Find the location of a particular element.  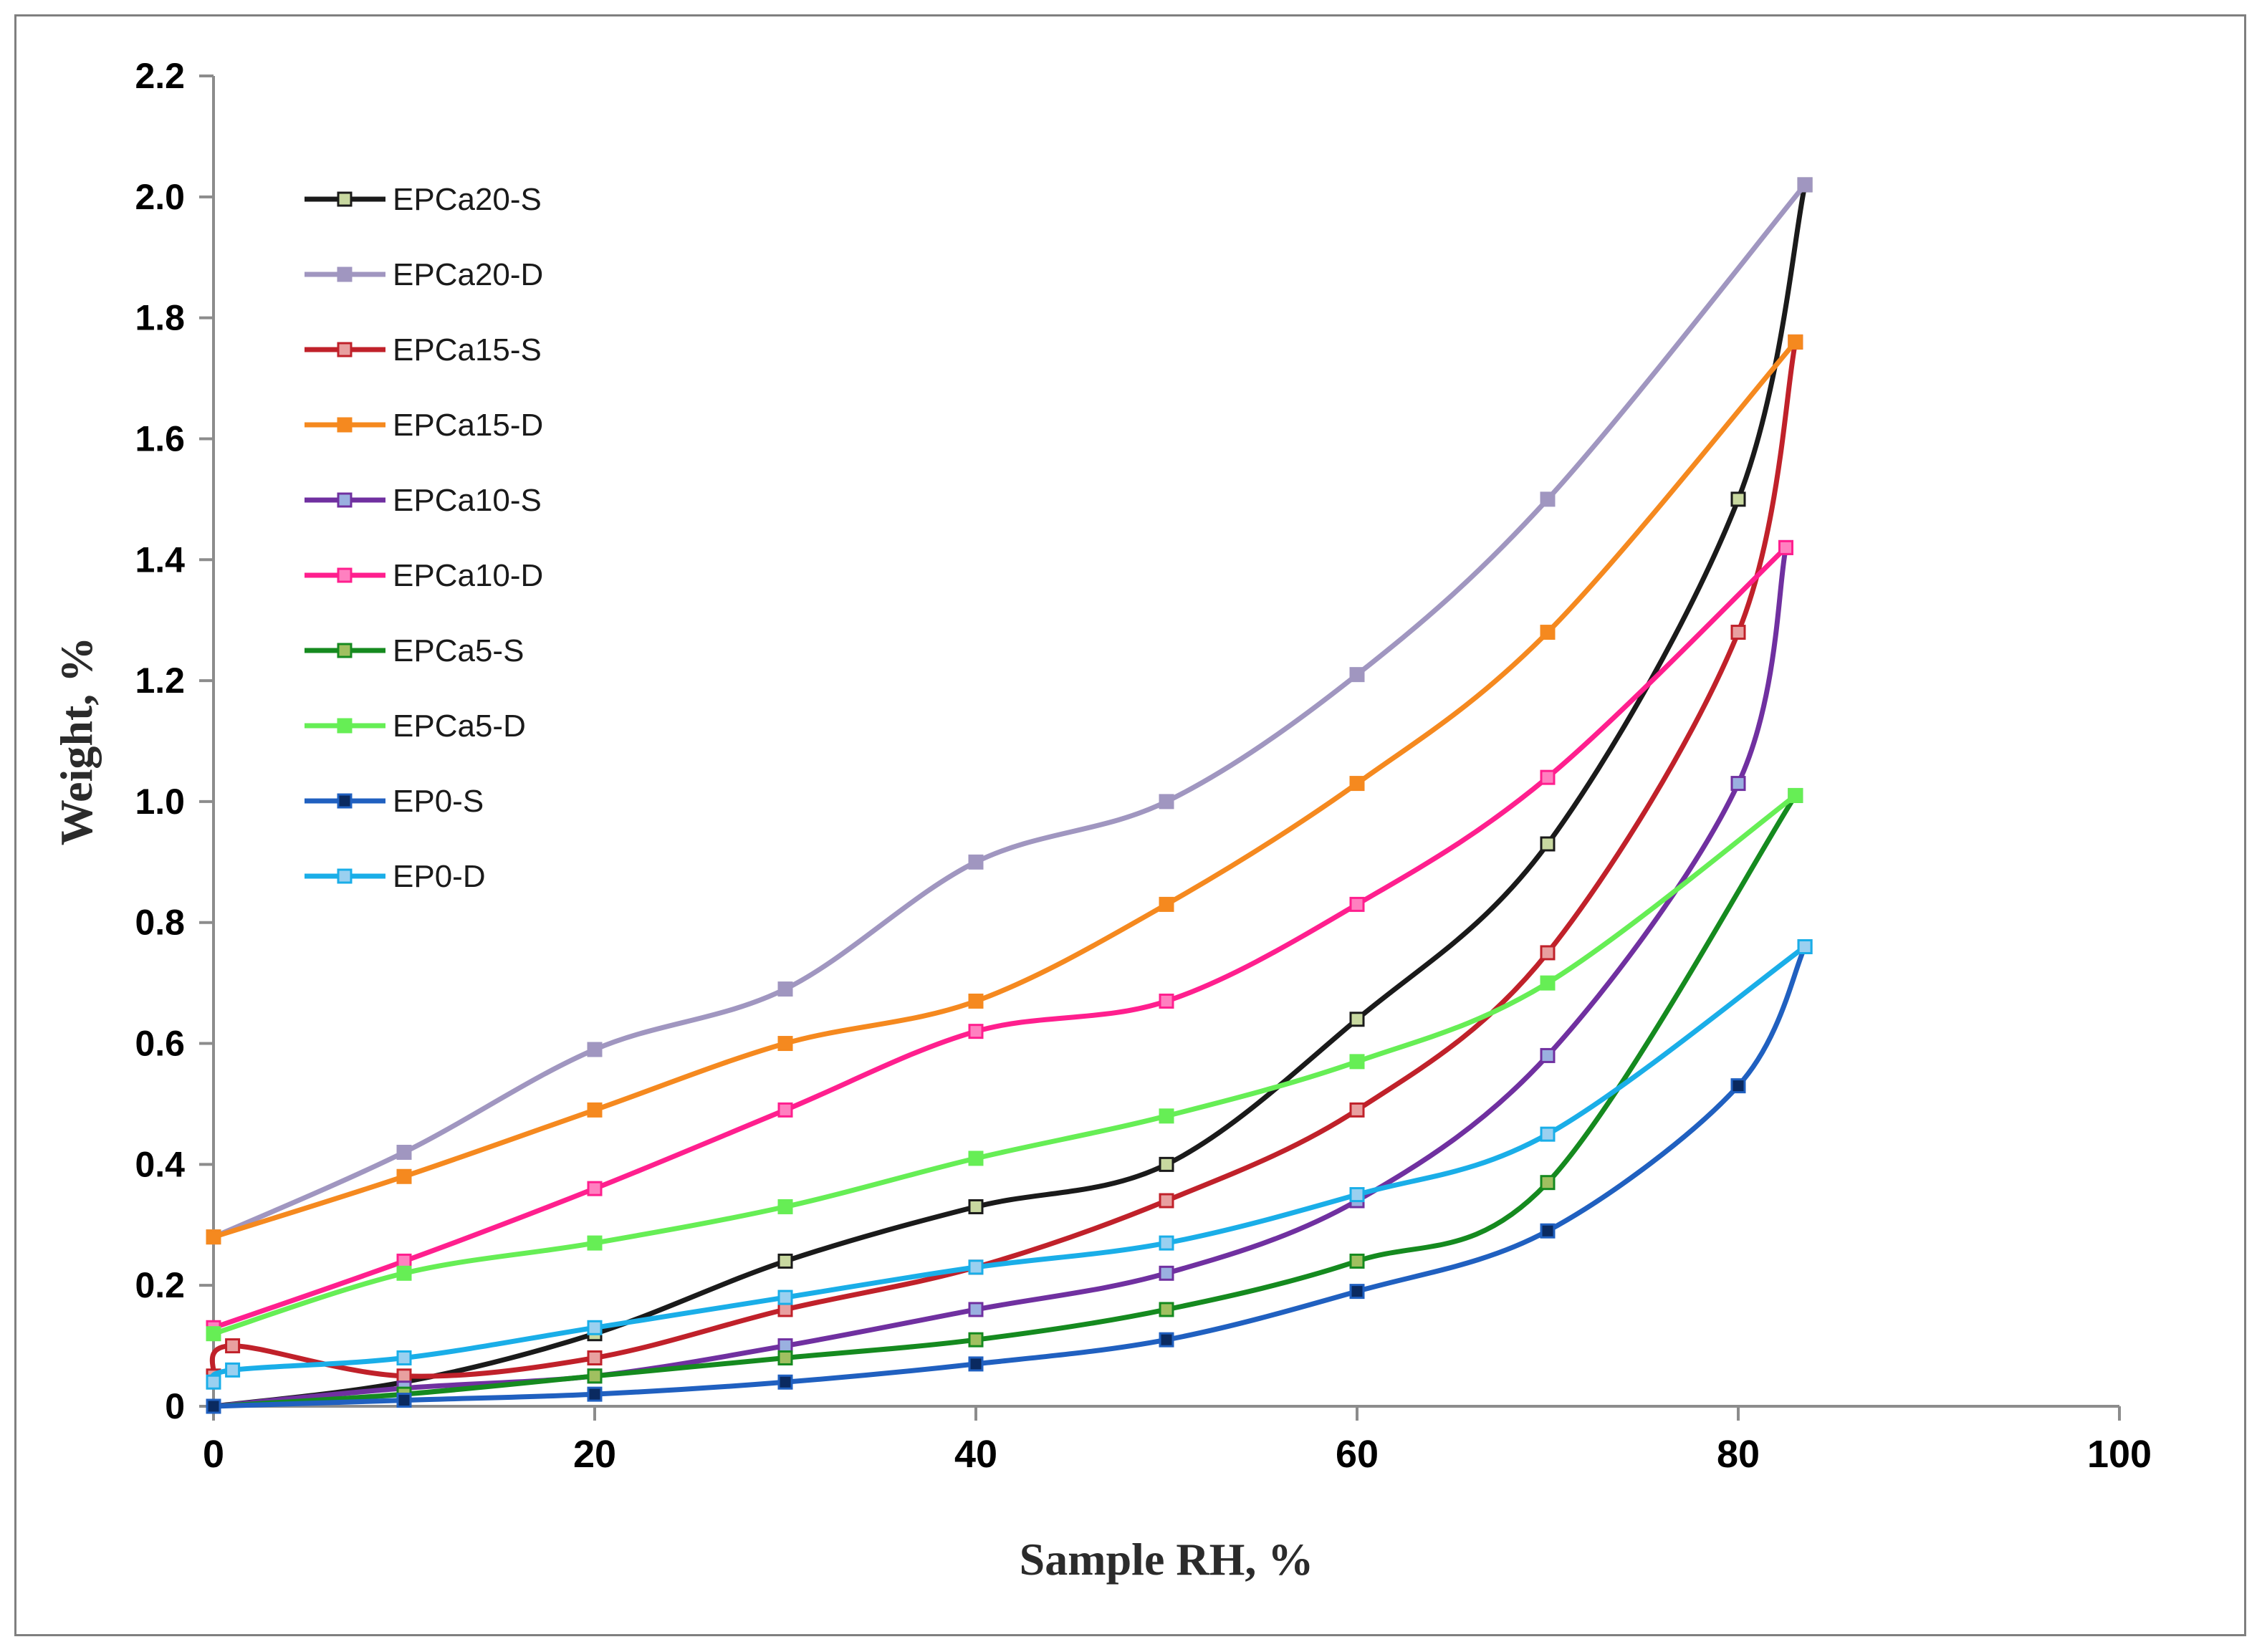

legend-entry-epca15-s: EPCa15-S is located at coordinates (423, 350).